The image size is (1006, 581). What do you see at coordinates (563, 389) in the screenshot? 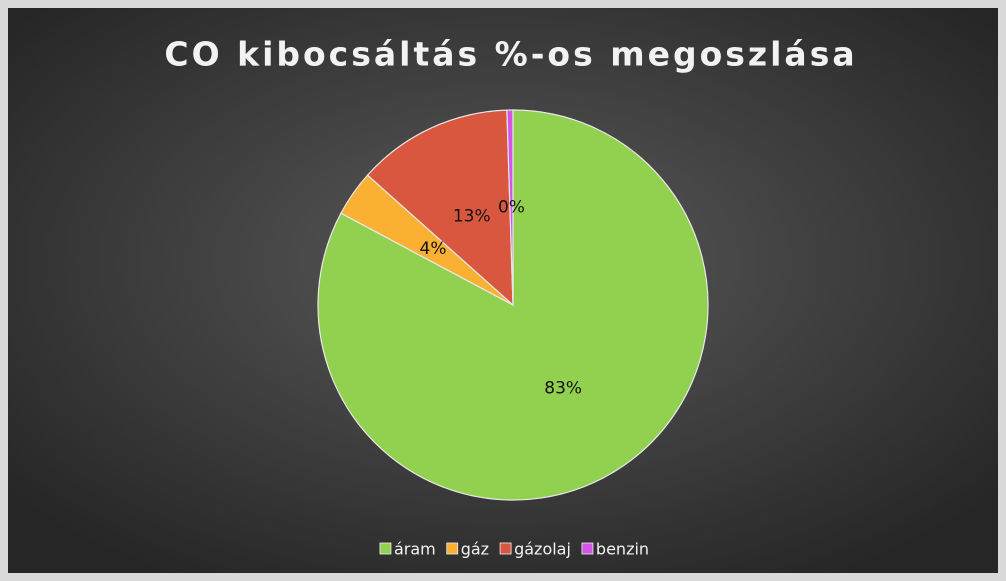
I see `data-label: 83%` at bounding box center [563, 389].